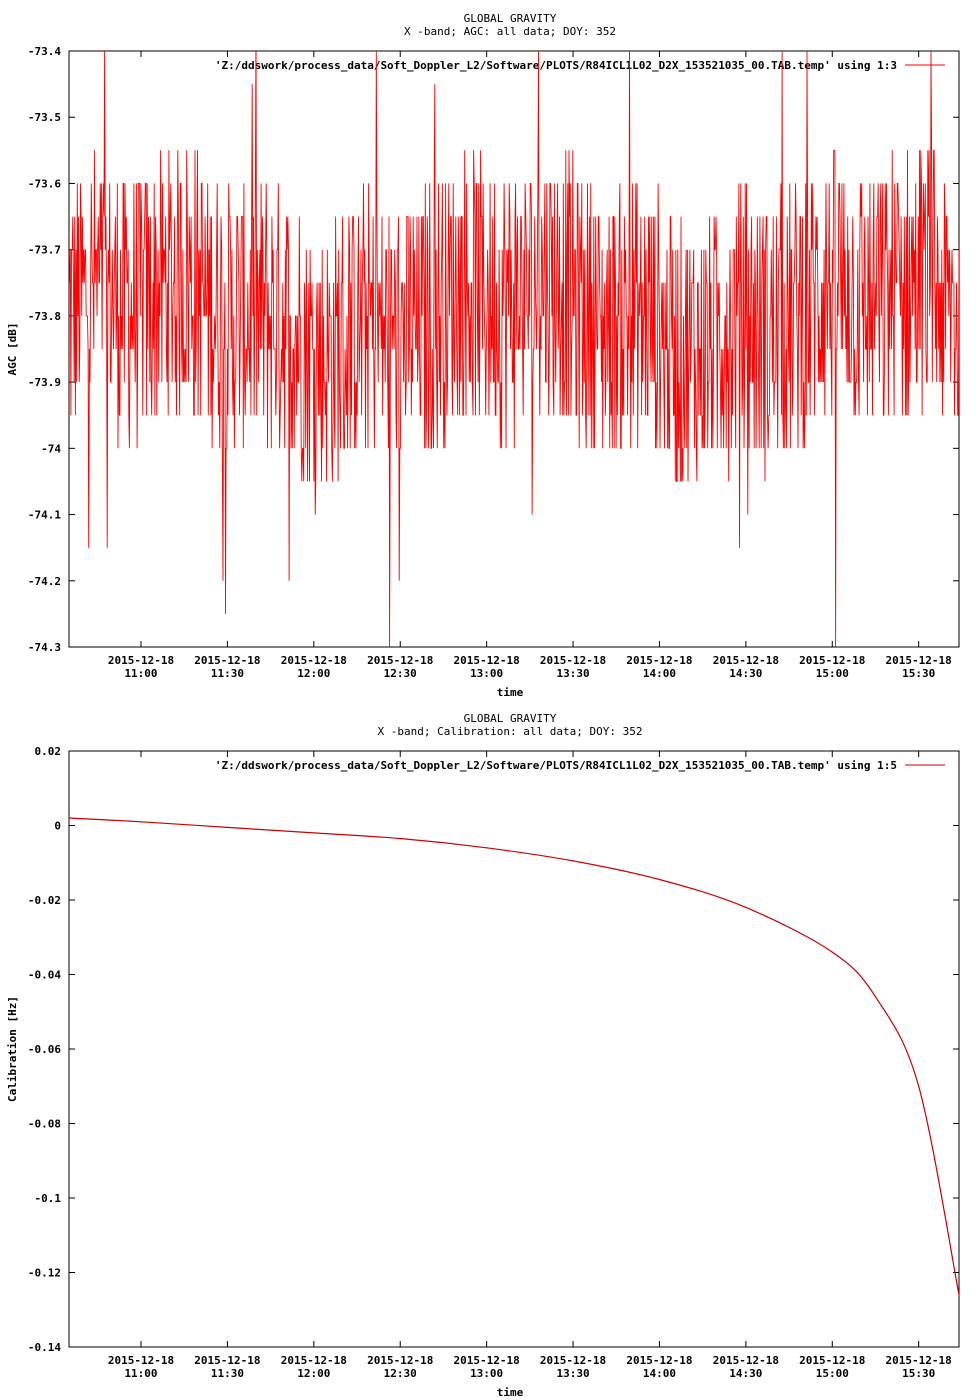  What do you see at coordinates (51, 448) in the screenshot?
I see `y-tick-label: -74` at bounding box center [51, 448].